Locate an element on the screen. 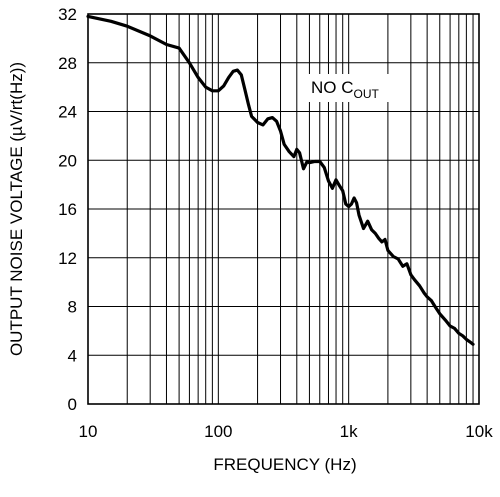 The width and height of the screenshot is (500, 497). annotation-background is located at coordinates (356, 88).